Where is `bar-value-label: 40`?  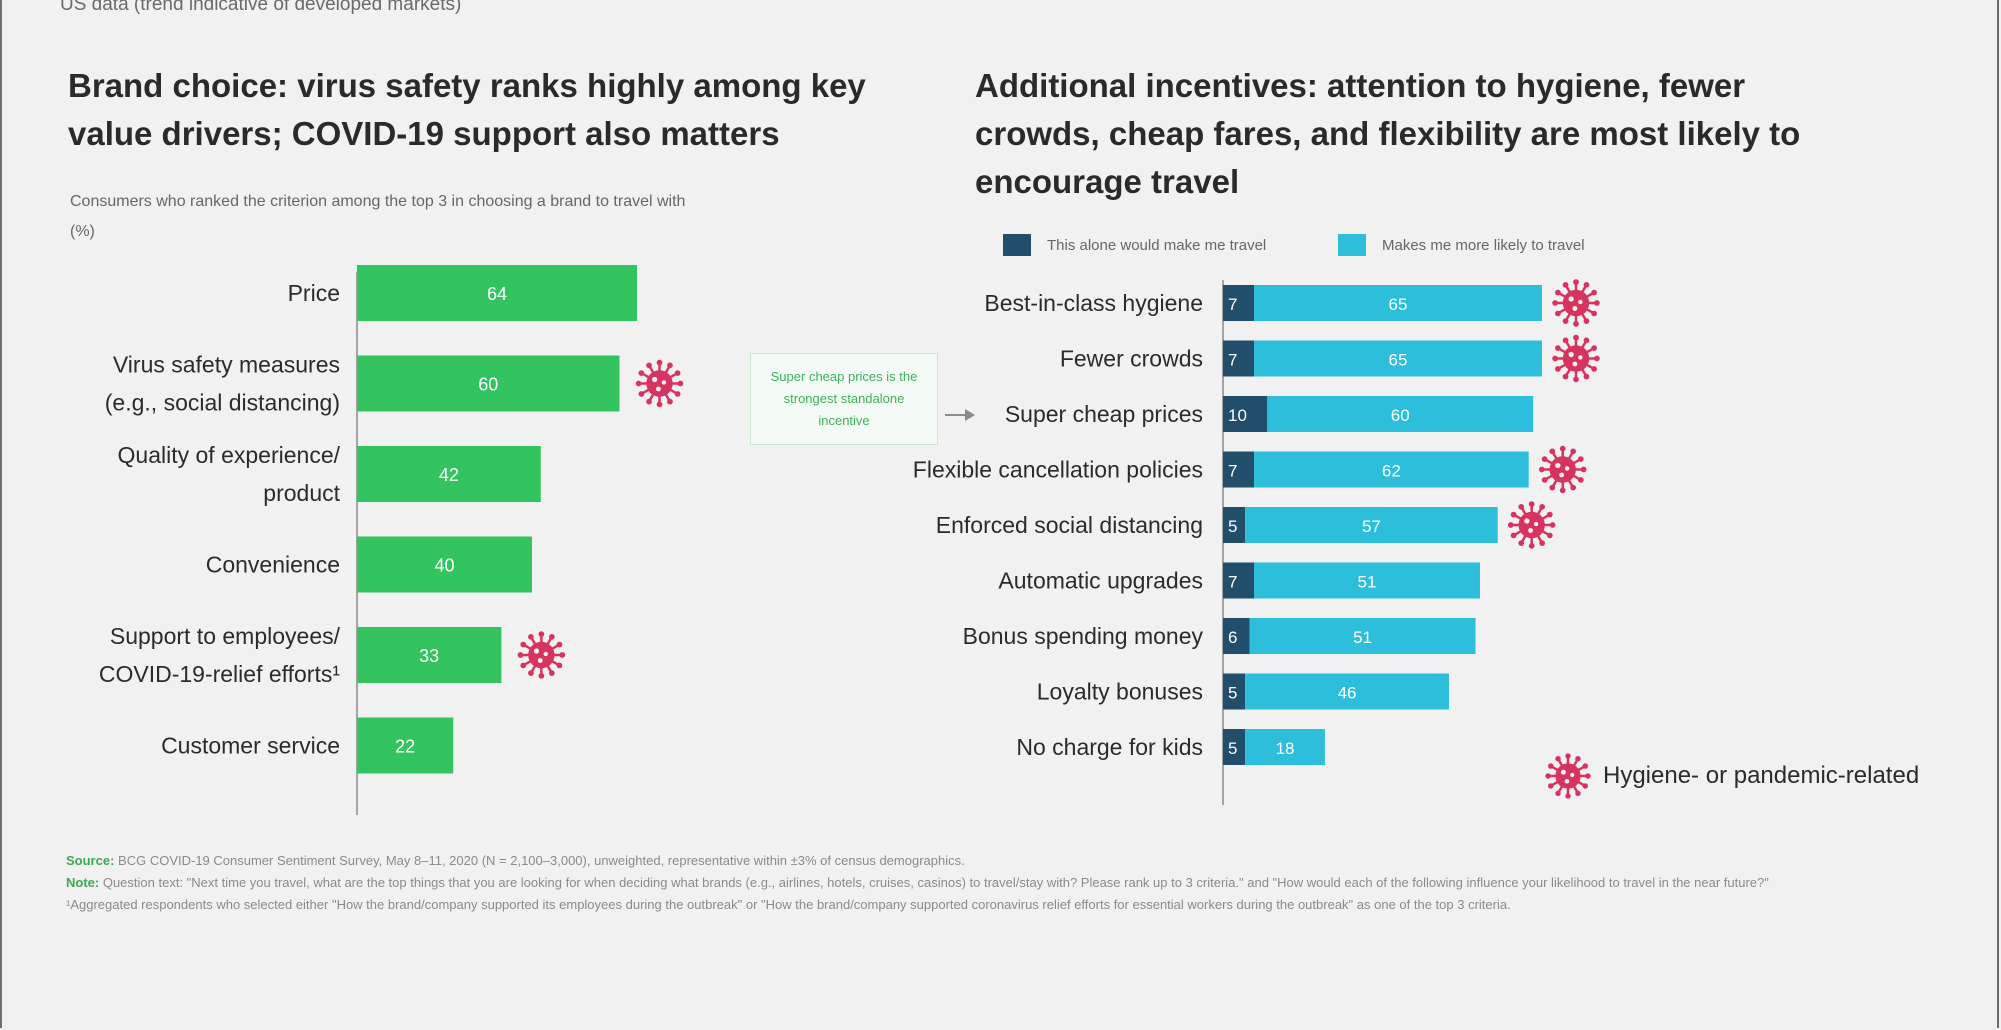
bar-value-label: 40 is located at coordinates (444, 566).